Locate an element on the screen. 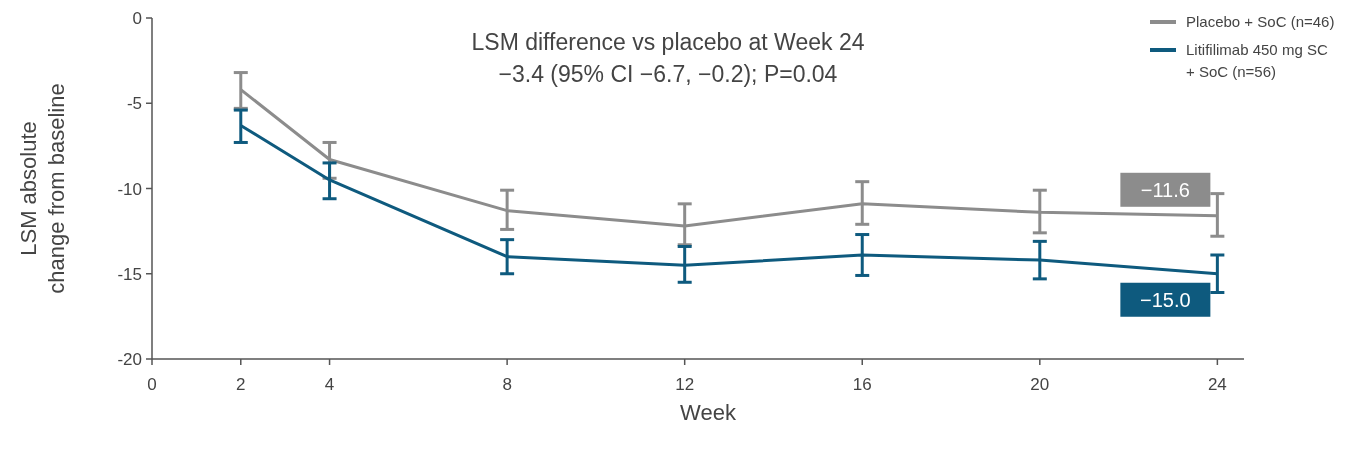 This screenshot has width=1354, height=473. y-tick-label: -10 is located at coordinates (129, 189).